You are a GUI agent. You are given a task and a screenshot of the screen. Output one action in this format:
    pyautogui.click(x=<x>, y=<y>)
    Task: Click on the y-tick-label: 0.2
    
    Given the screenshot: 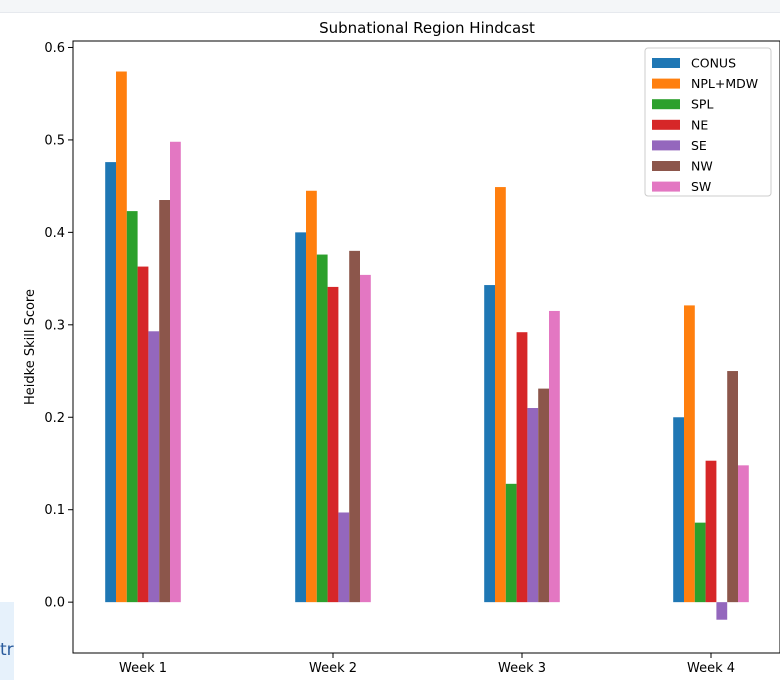 What is the action you would take?
    pyautogui.click(x=54, y=418)
    